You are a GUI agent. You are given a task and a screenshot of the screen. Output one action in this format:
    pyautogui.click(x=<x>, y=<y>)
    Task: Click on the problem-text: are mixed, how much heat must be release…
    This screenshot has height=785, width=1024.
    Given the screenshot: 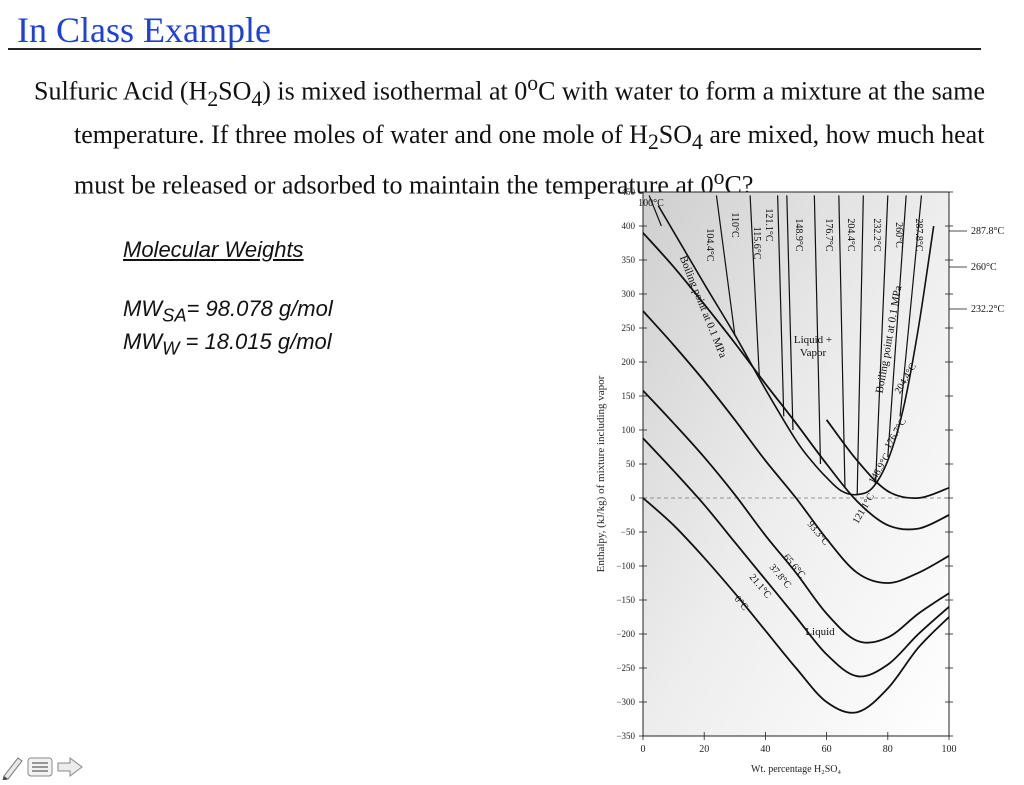 What is the action you would take?
    pyautogui.click(x=529, y=159)
    